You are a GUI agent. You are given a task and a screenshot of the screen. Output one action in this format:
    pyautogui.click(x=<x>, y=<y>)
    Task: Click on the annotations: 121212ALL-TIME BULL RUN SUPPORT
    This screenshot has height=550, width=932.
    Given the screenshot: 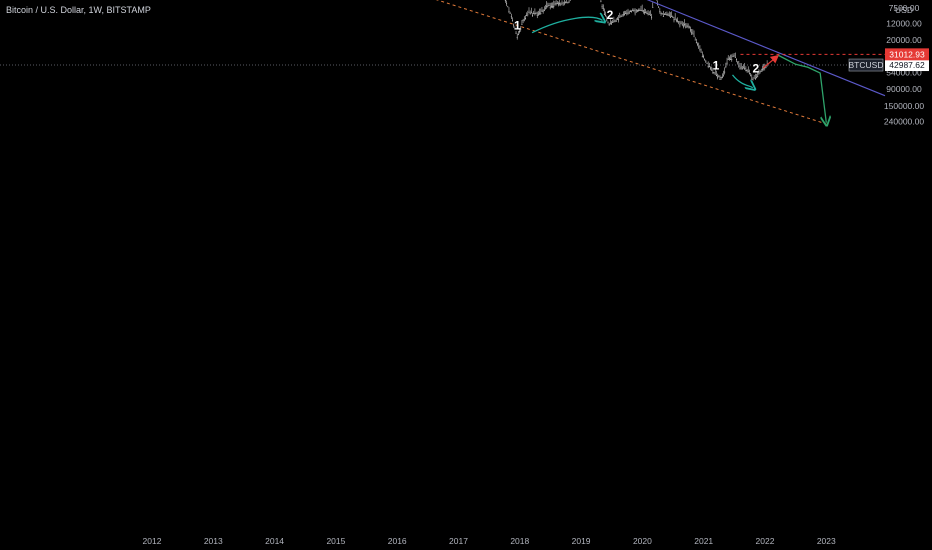 What is the action you would take?
    pyautogui.click(x=636, y=42)
    